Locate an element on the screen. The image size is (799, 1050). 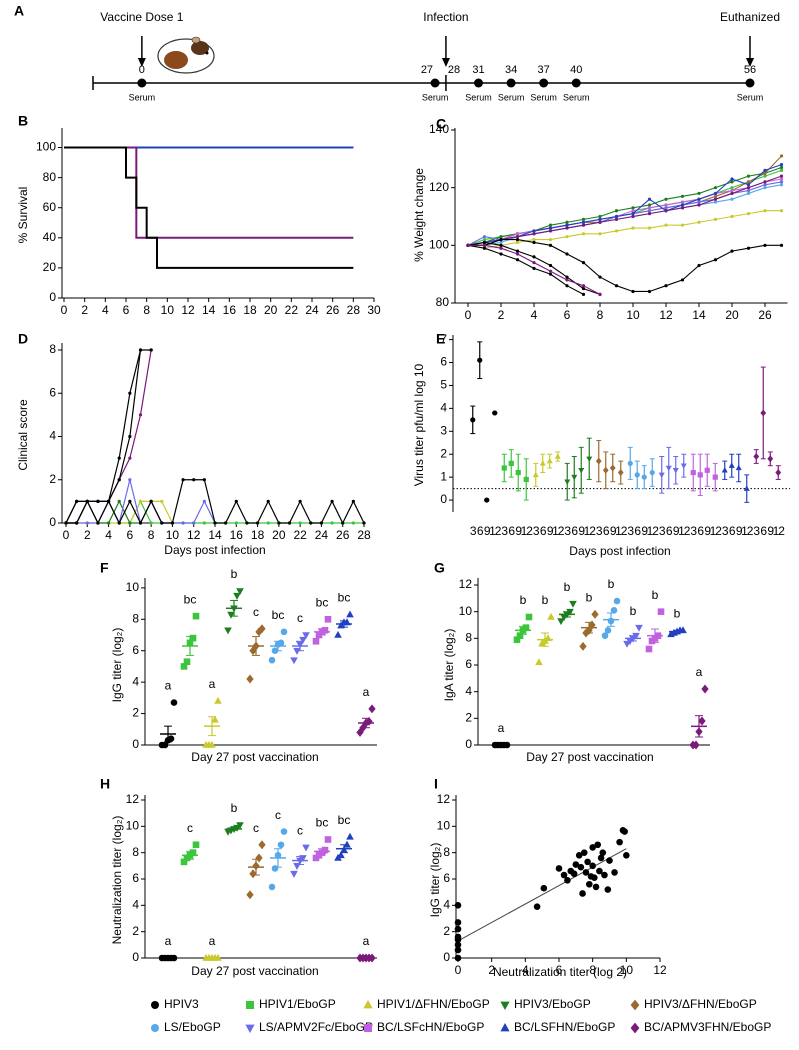
x-tick-label: 16 is located at coordinates (237, 535).